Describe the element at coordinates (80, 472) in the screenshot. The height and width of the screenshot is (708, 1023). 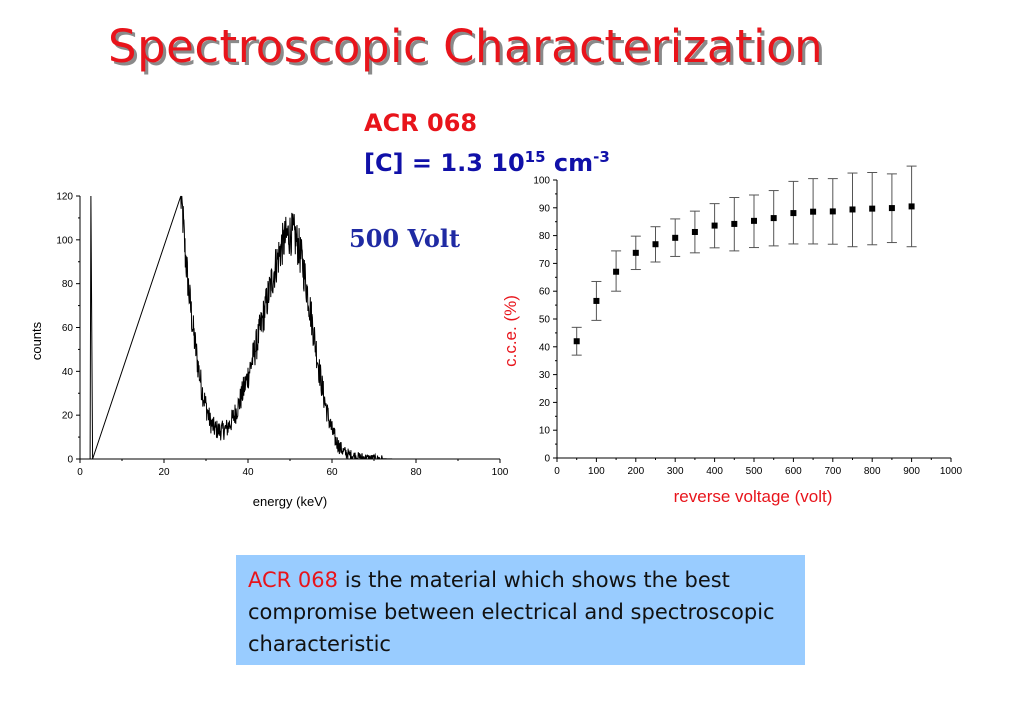
I see `spectrum-x-tick-label: 0` at that location.